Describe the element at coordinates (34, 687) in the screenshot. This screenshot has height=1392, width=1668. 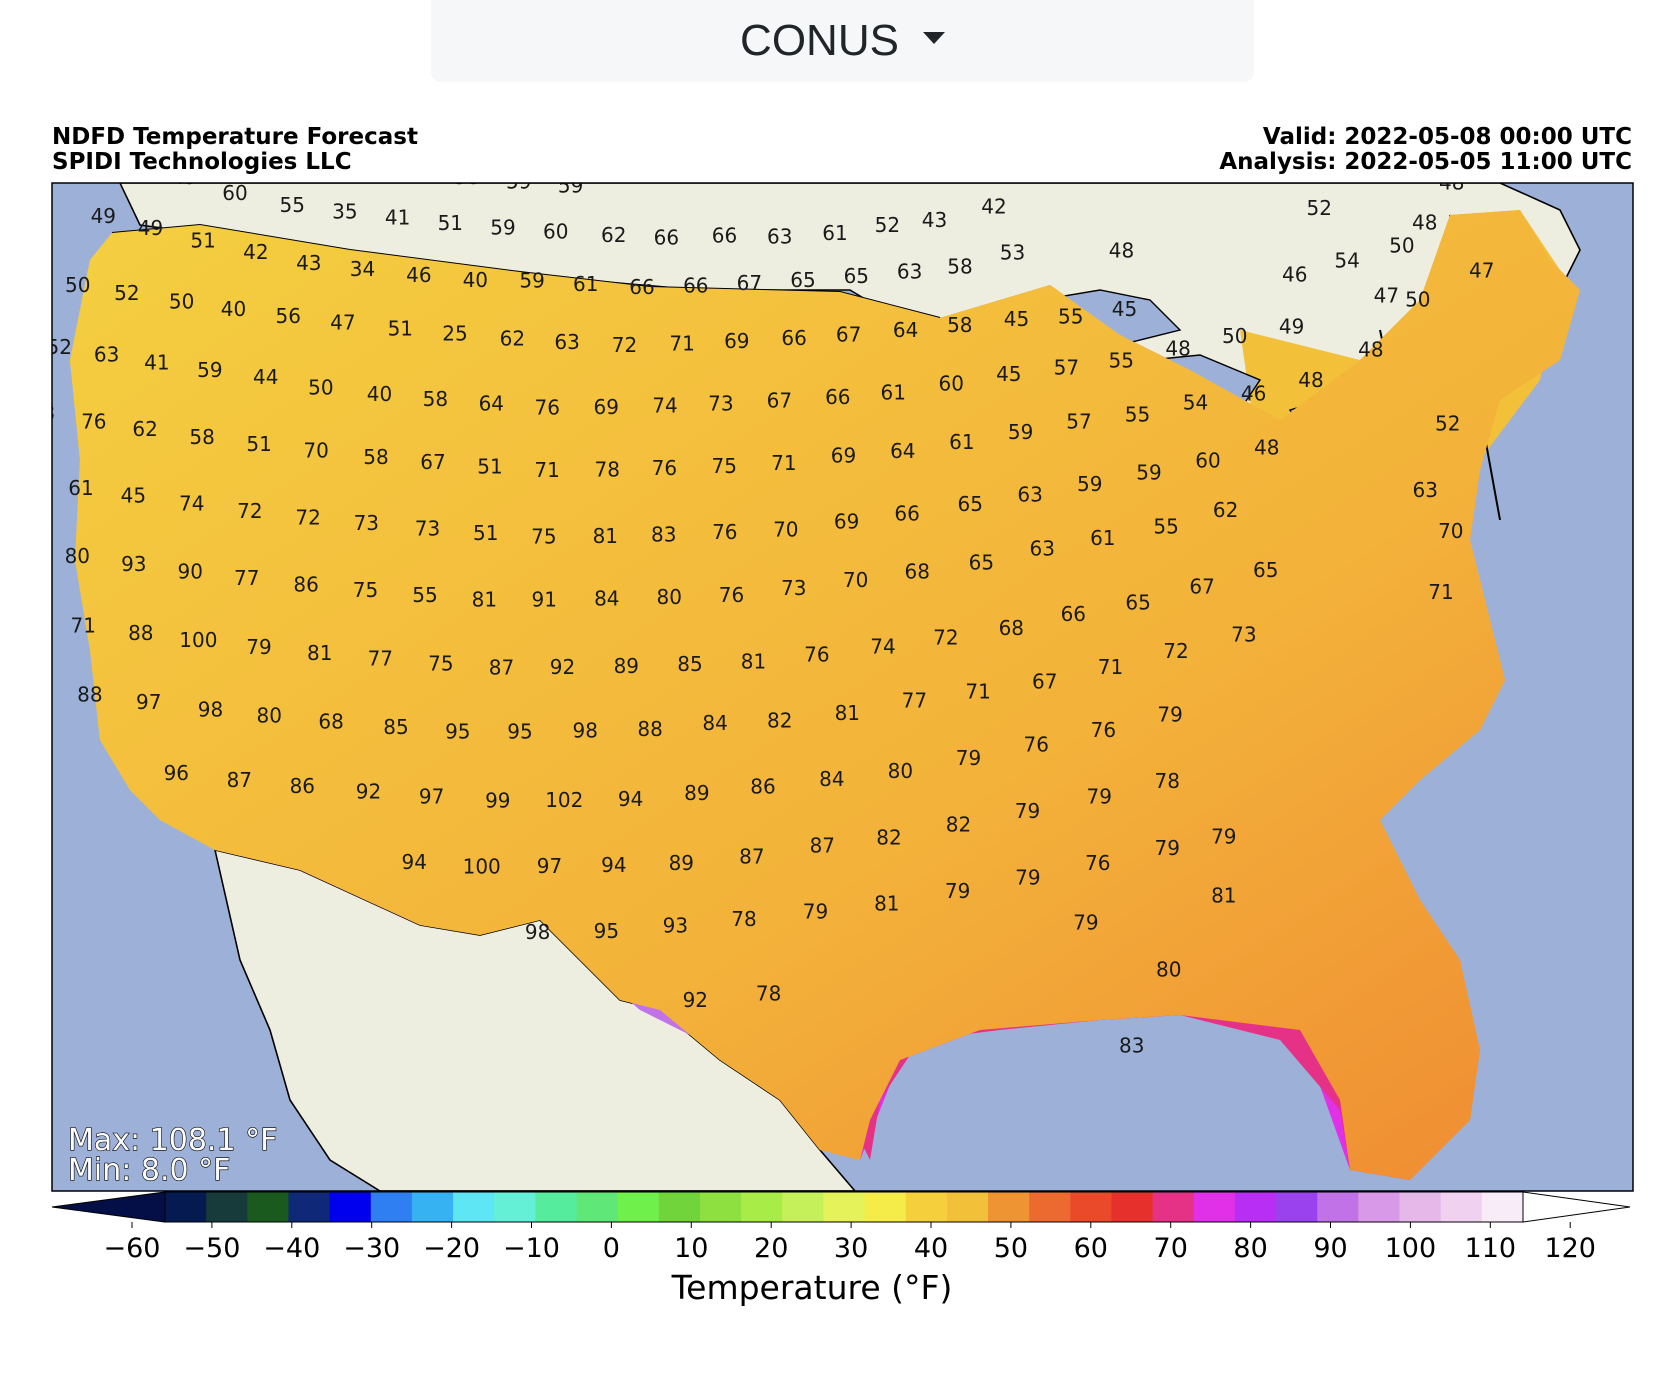
I see `temperature-label: 60` at that location.